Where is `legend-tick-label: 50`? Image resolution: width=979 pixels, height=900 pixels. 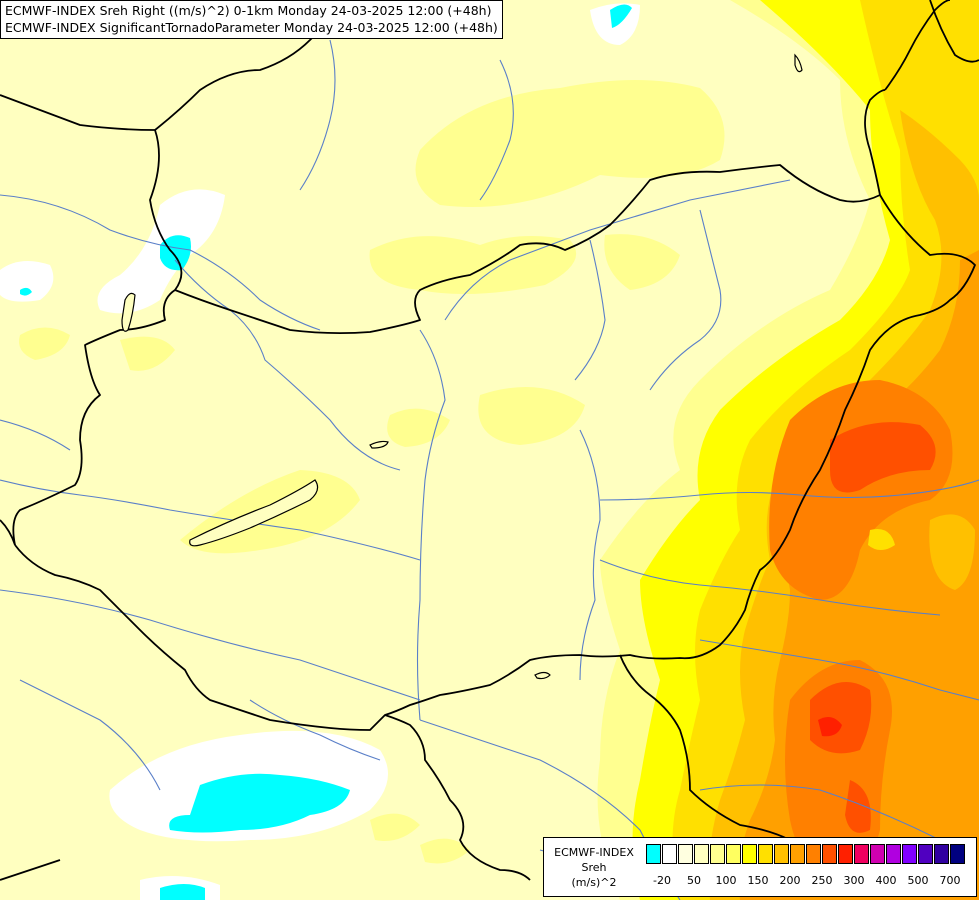 legend-tick-label: 50 is located at coordinates (694, 880).